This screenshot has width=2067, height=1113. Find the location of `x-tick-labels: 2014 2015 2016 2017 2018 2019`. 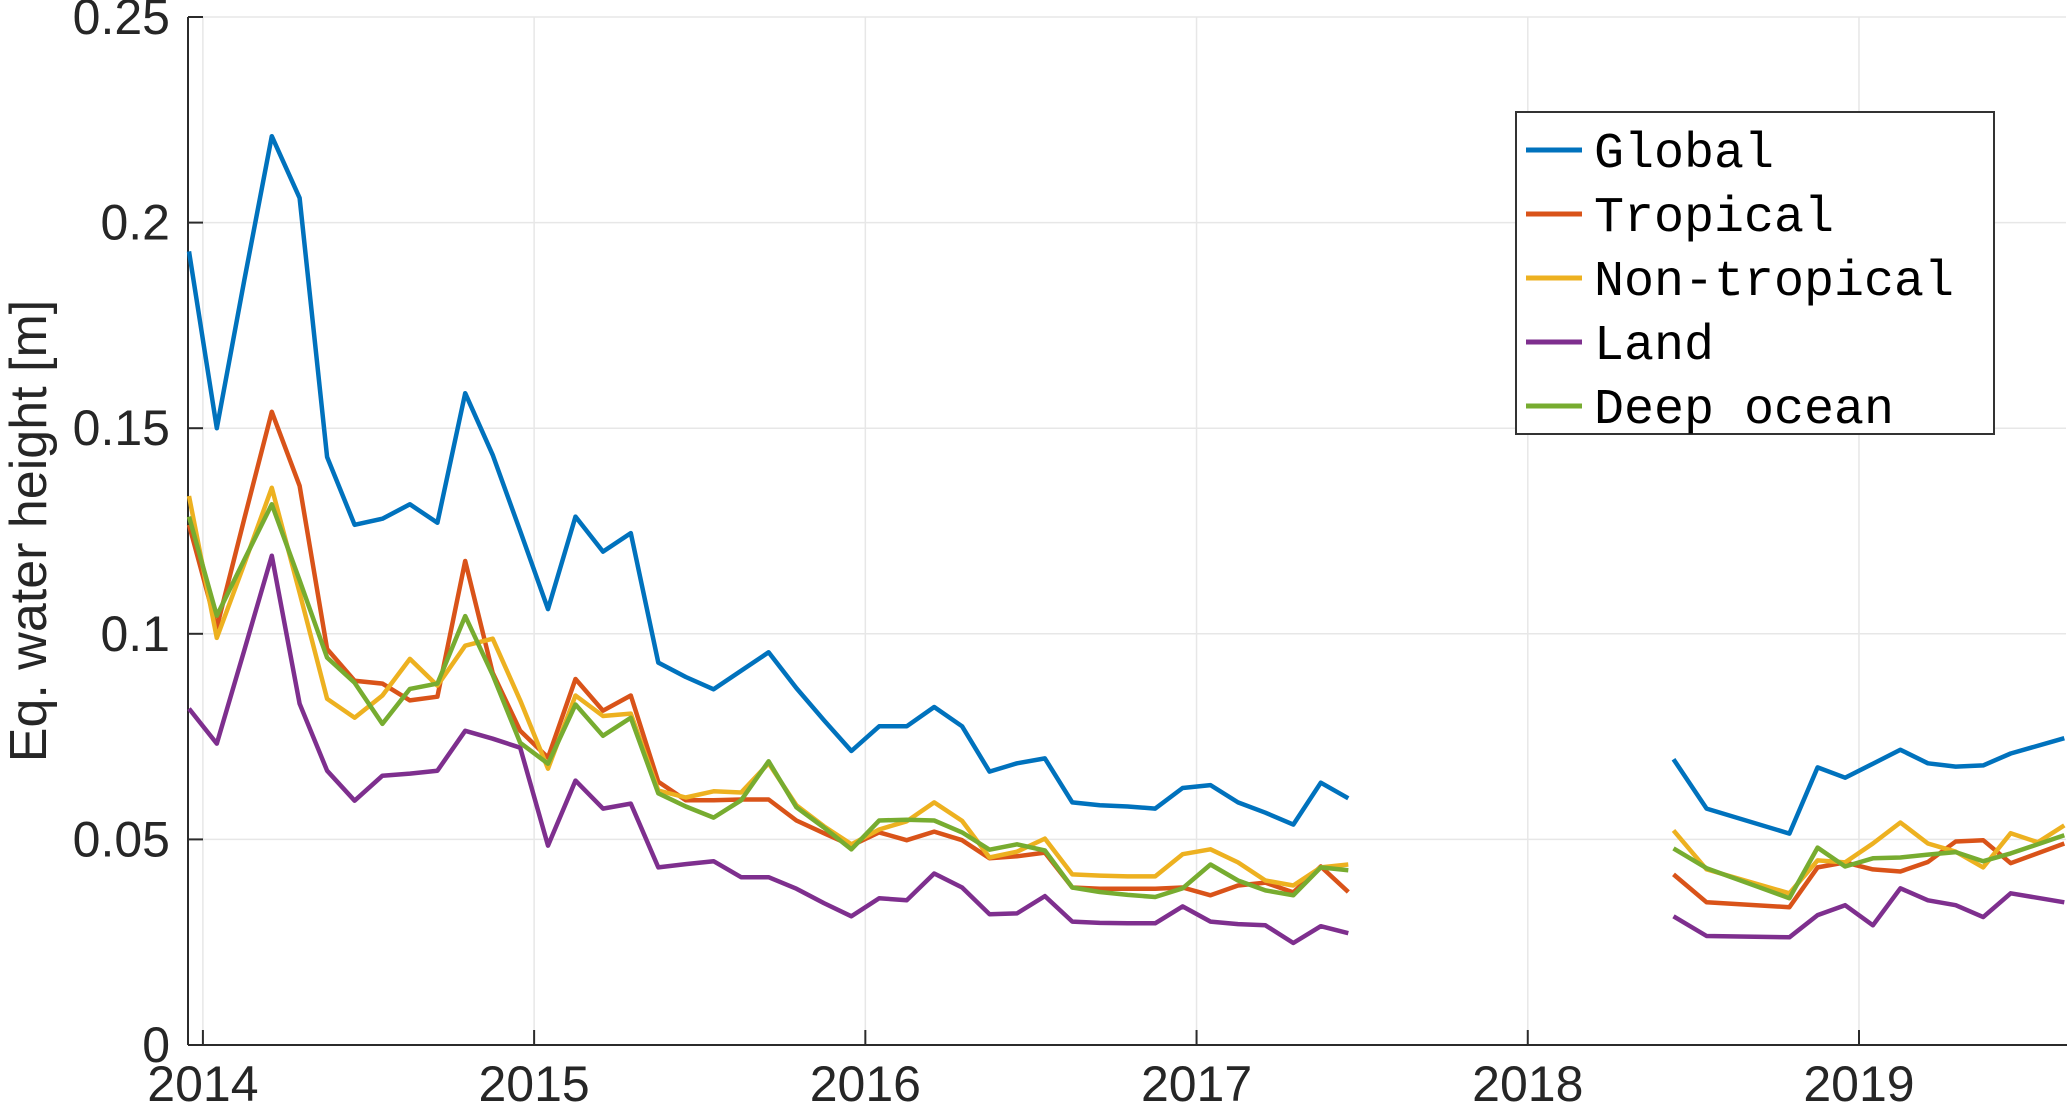

x-tick-labels: 2014 2015 2016 2017 2018 2019 is located at coordinates (1030, 1084).